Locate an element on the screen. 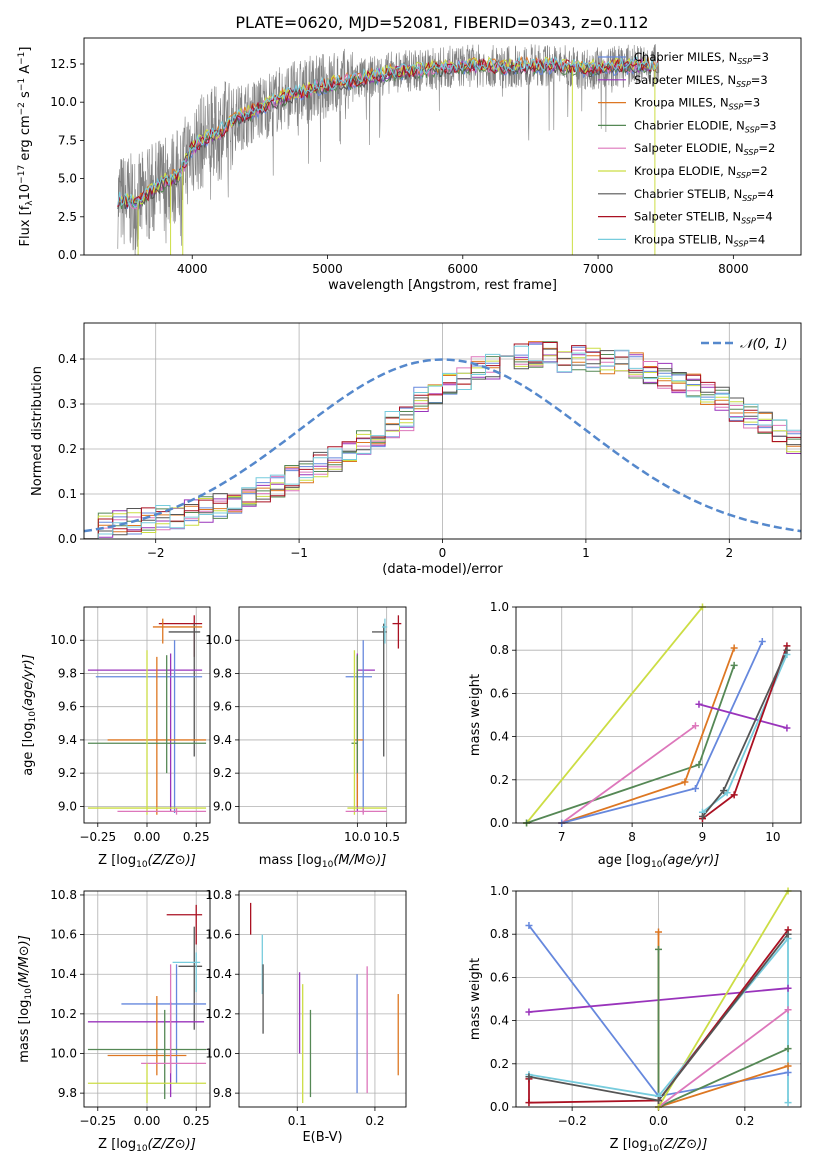  y-tick-label: 12.5 is located at coordinates (63, 64).